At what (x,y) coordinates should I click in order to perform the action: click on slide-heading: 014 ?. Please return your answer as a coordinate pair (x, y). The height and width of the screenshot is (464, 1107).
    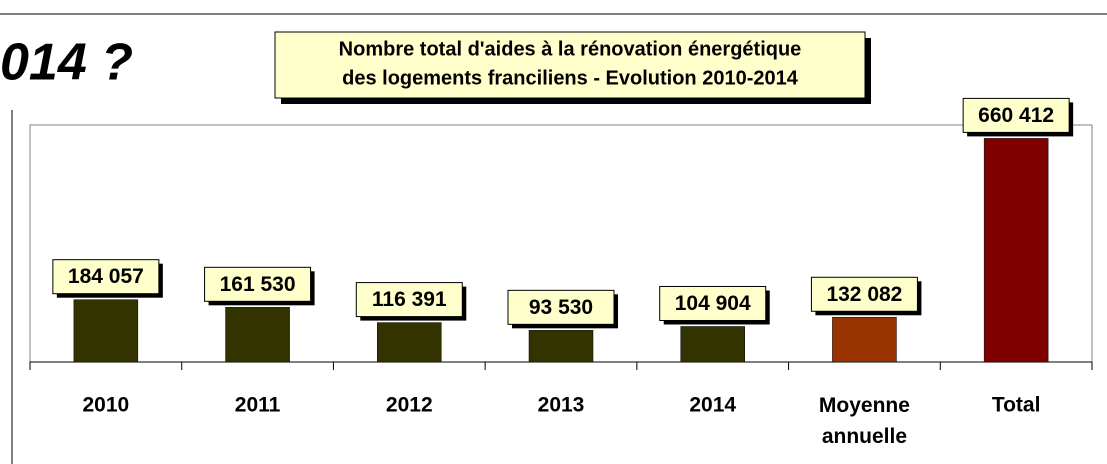
    Looking at the image, I should click on (66, 63).